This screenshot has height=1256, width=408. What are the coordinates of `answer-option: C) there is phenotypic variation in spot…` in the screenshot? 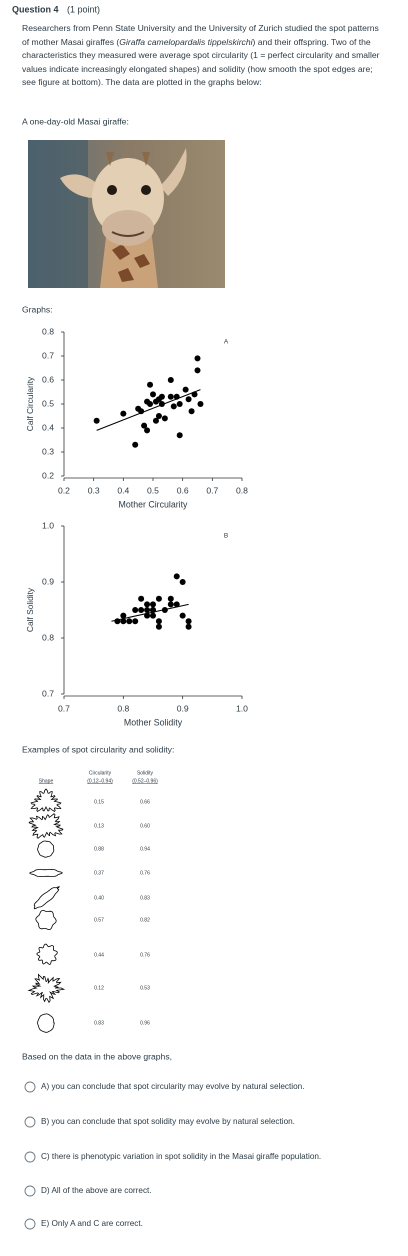 It's located at (172, 1157).